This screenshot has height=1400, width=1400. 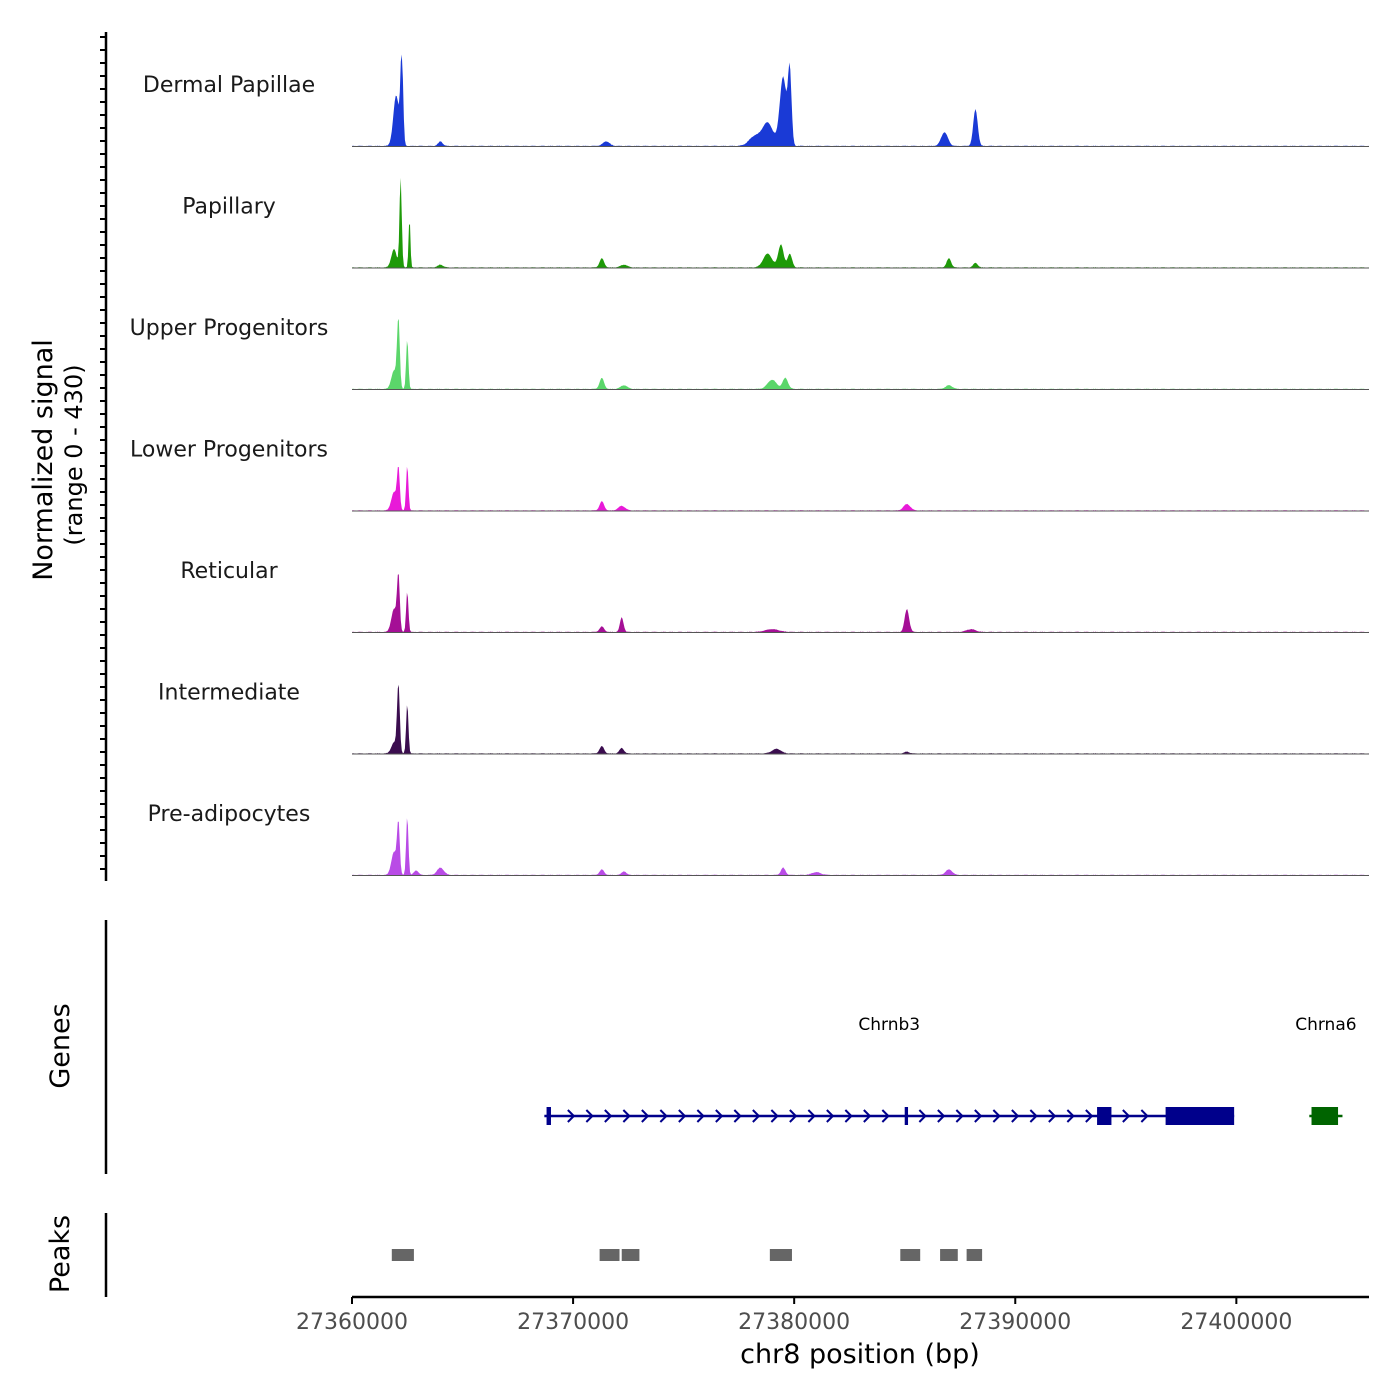 What do you see at coordinates (103, 453) in the screenshot?
I see `signal-axis-ticks` at bounding box center [103, 453].